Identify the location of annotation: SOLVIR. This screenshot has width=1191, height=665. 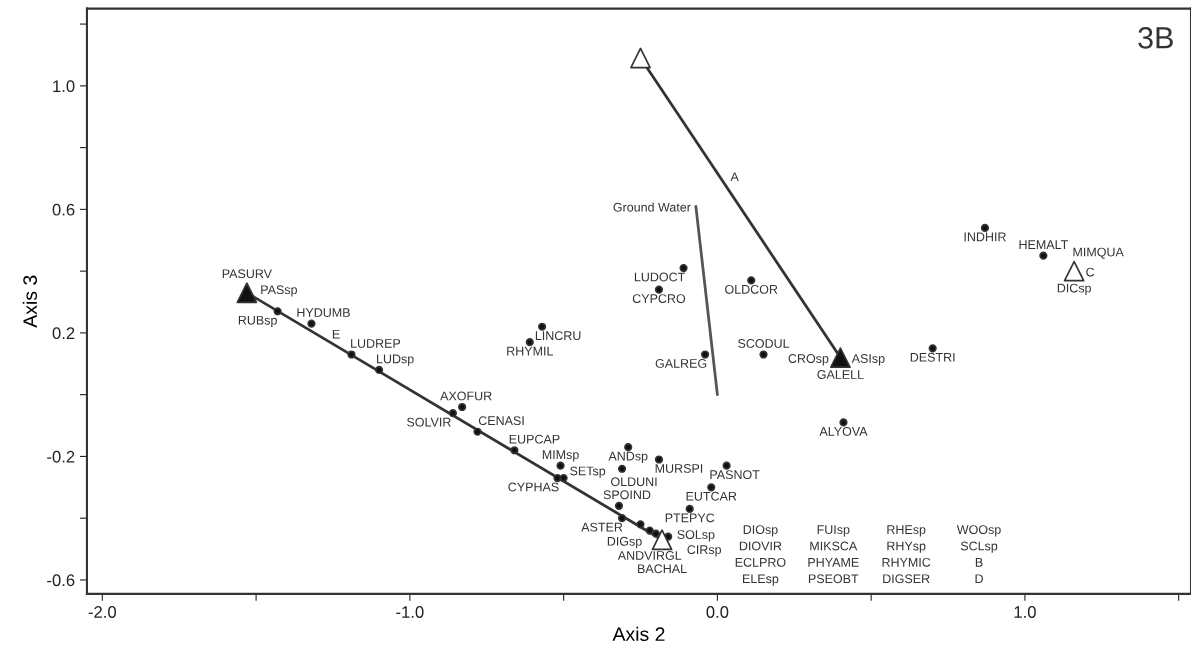
(429, 422).